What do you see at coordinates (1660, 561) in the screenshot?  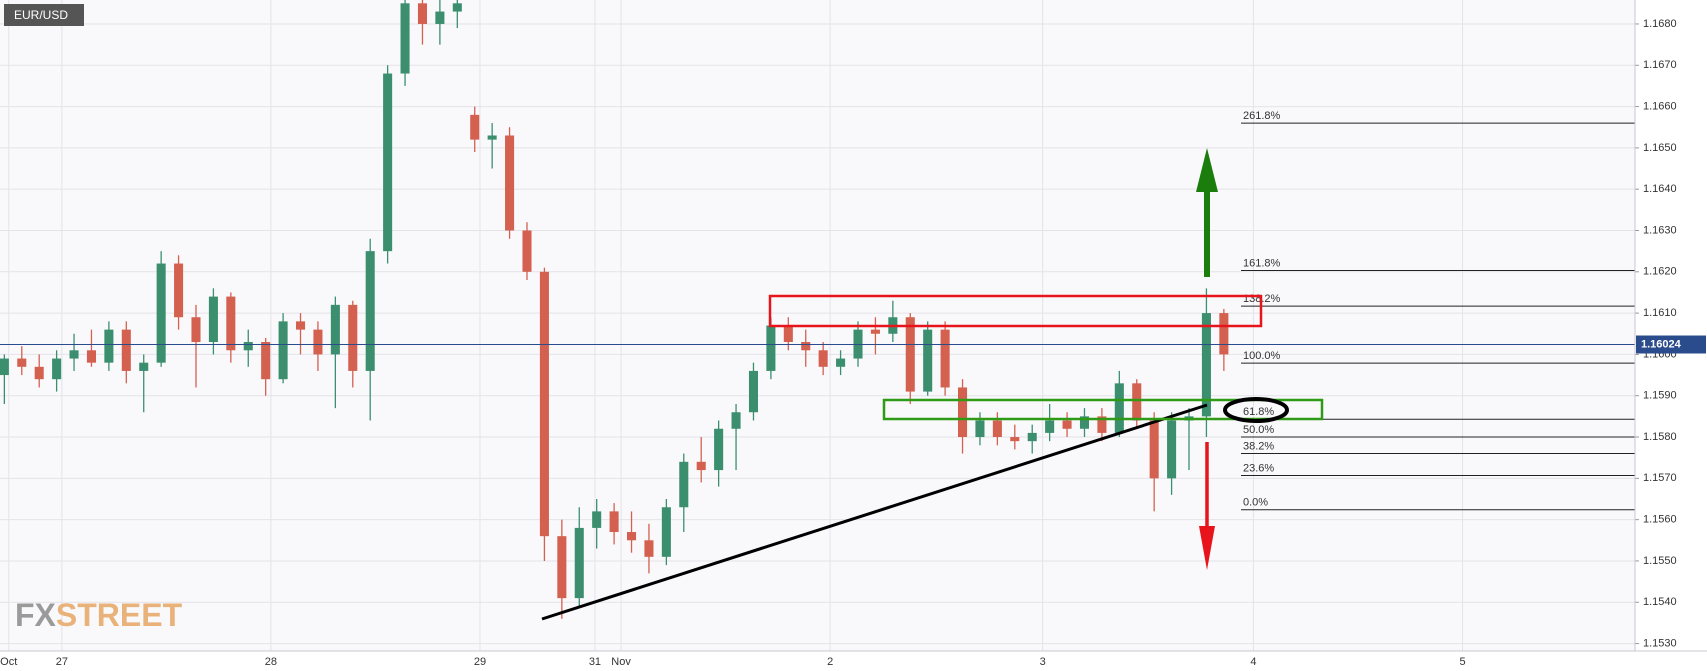 I see `y-tick-label: 1.1550` at bounding box center [1660, 561].